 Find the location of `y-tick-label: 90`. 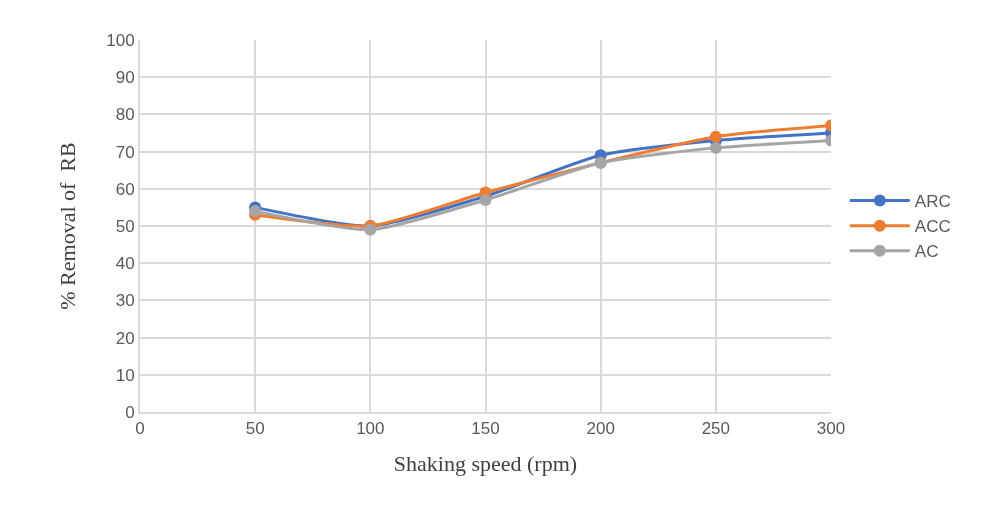

y-tick-label: 90 is located at coordinates (125, 78).